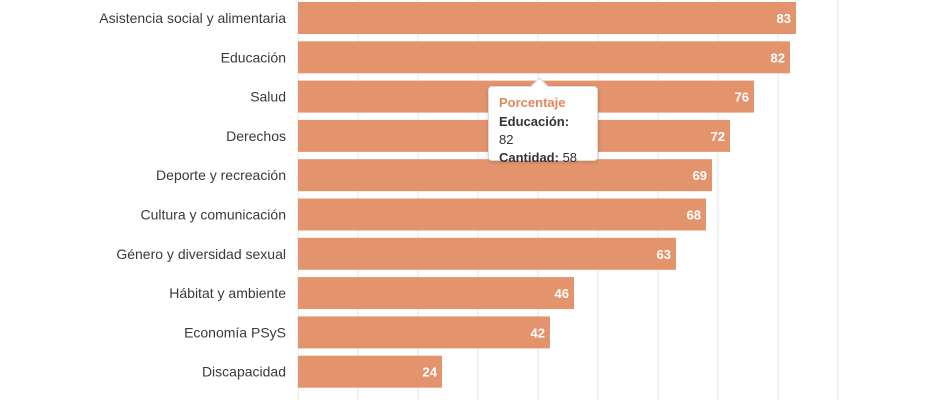 The width and height of the screenshot is (940, 400). I want to click on category-label: Asistencia social y alimentaria, so click(192, 18).